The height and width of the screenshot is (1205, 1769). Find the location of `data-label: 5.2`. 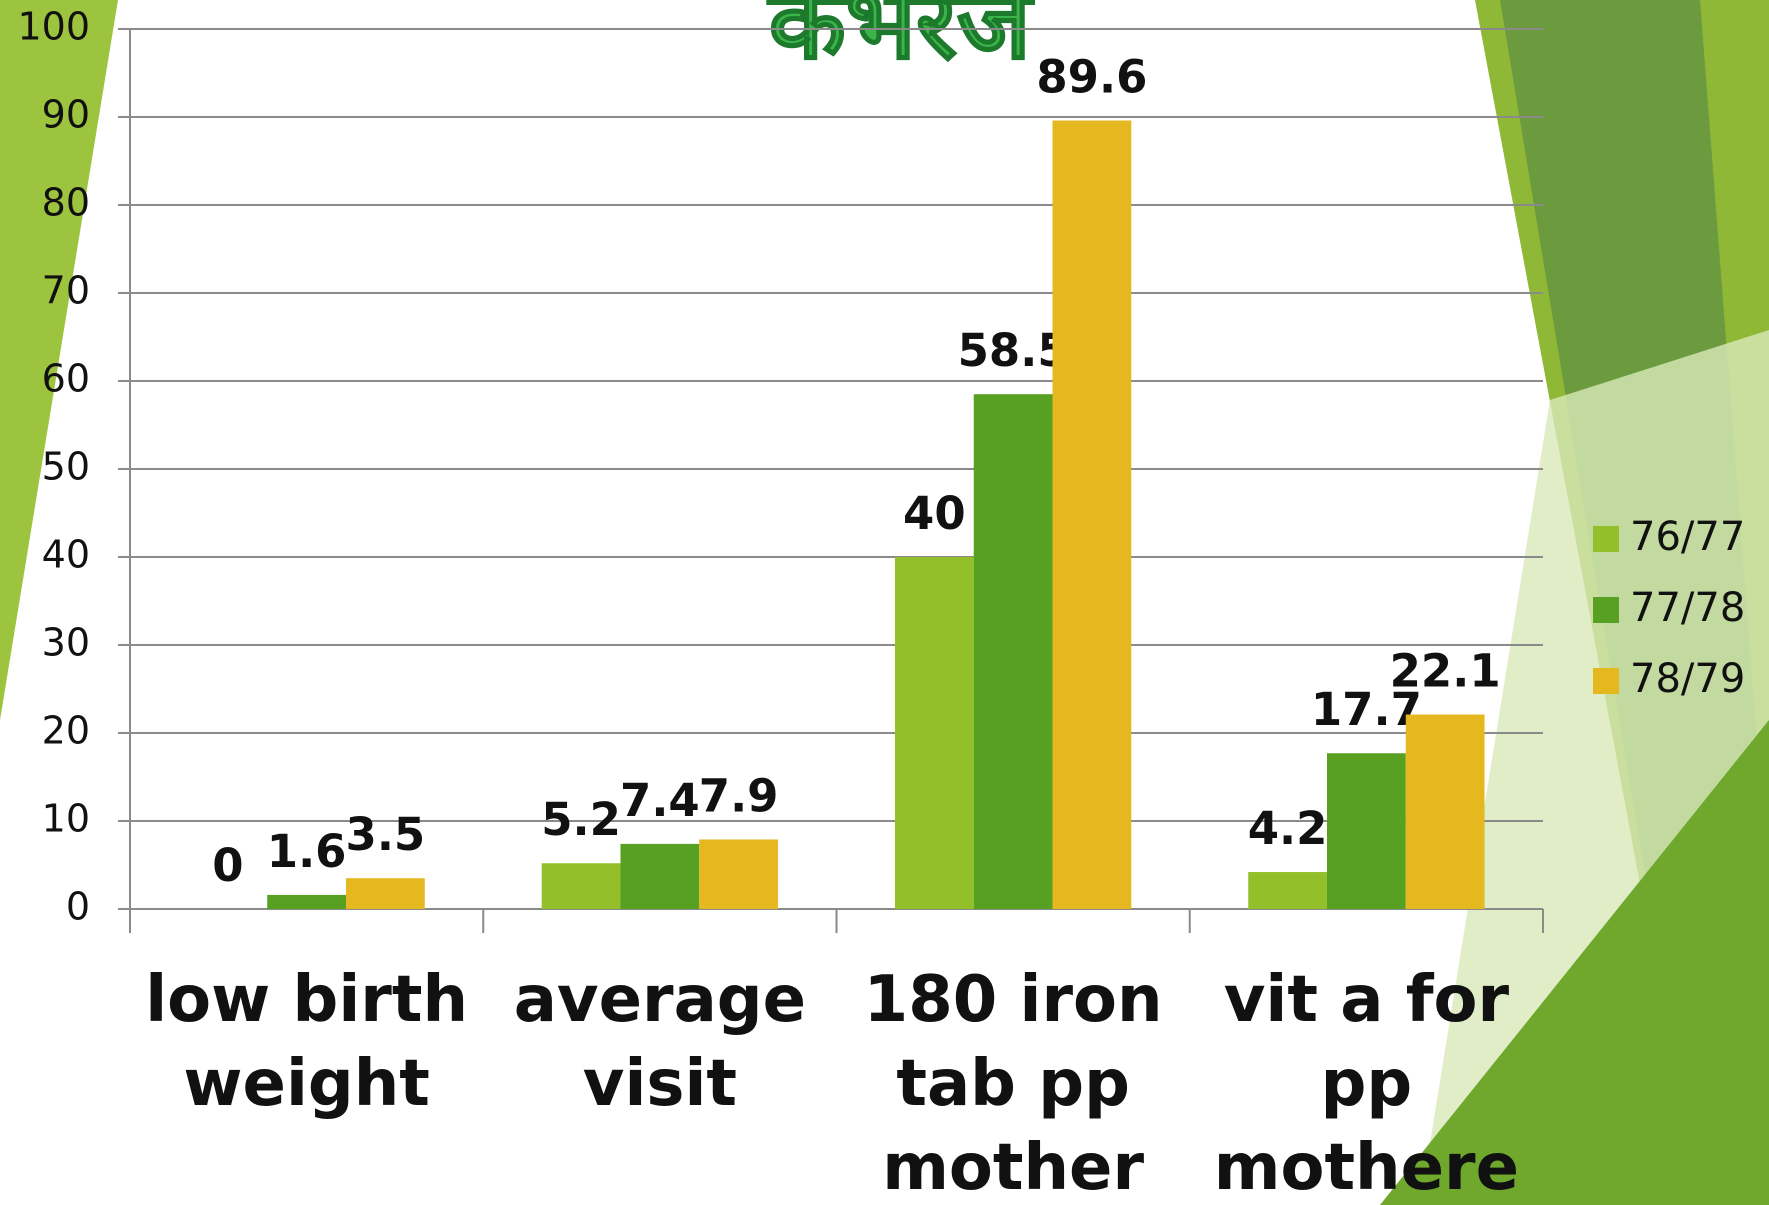

data-label: 5.2 is located at coordinates (581, 819).